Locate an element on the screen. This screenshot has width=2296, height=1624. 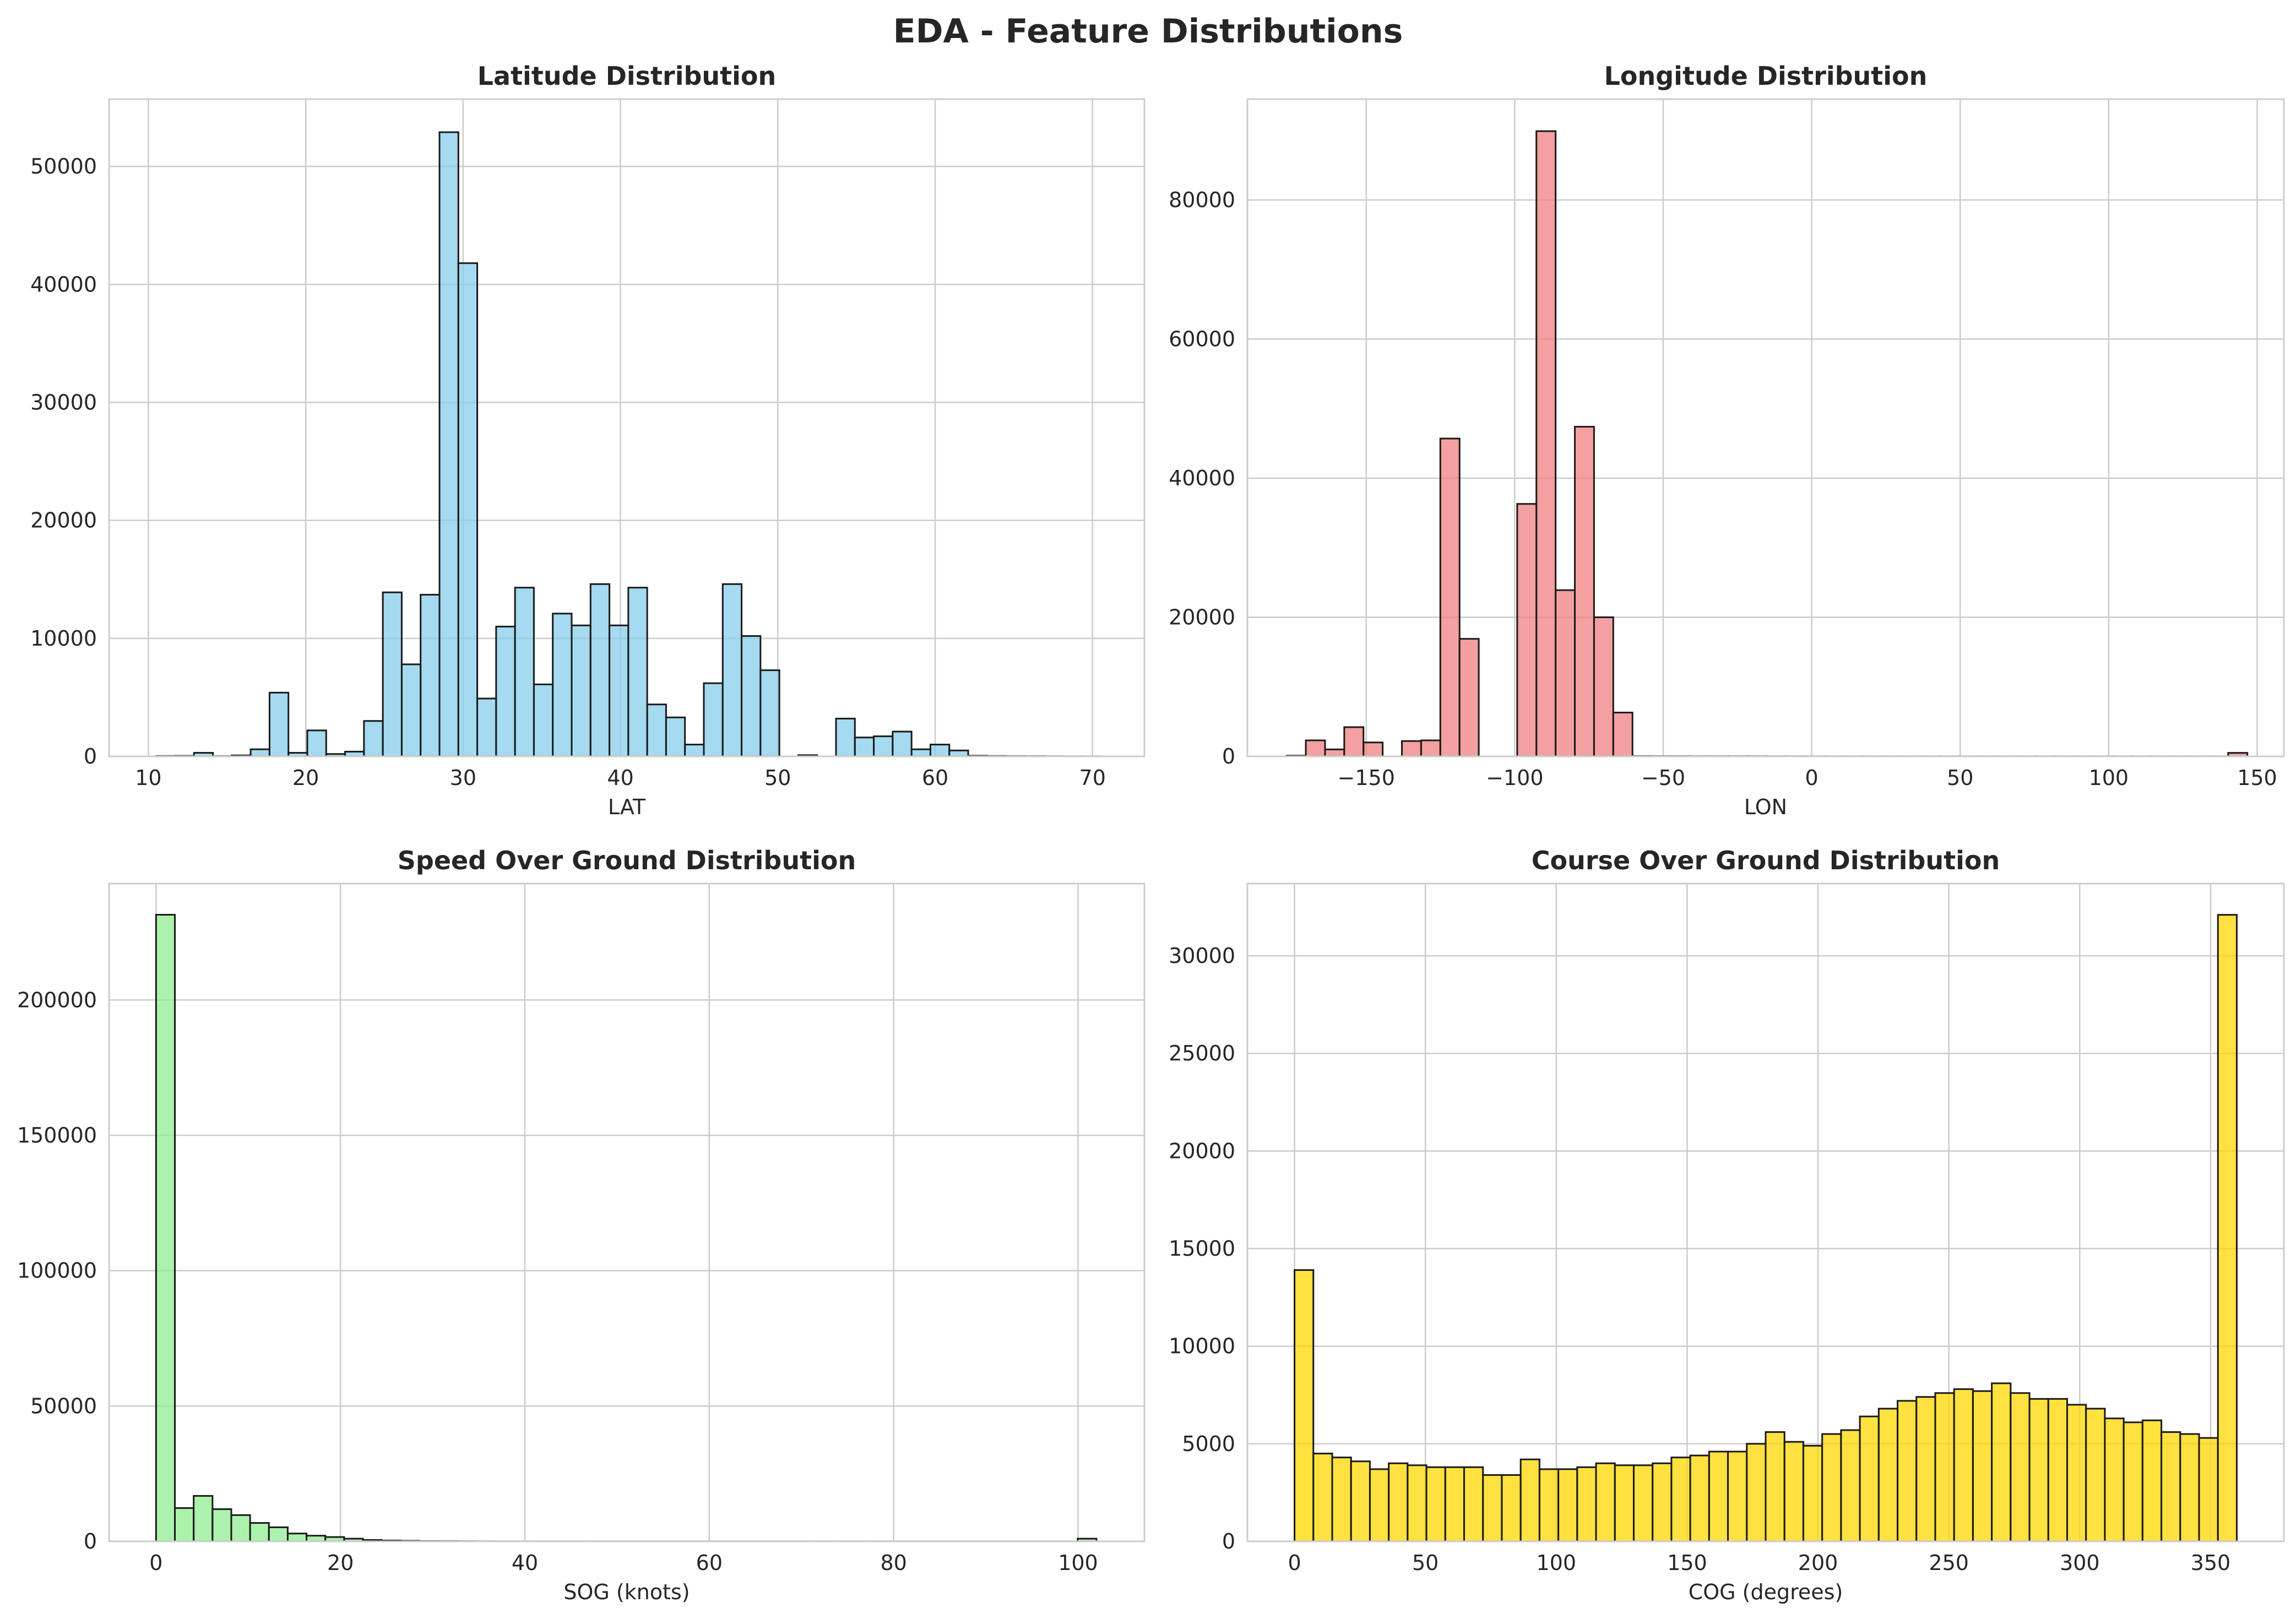
cog-y-tick-label: 20000 is located at coordinates (1202, 1151).